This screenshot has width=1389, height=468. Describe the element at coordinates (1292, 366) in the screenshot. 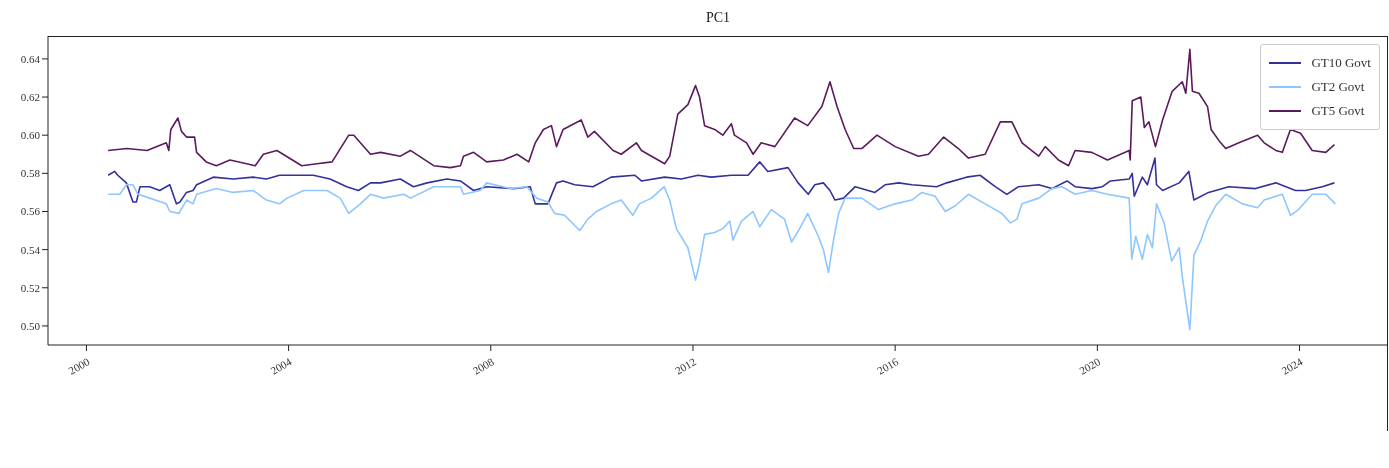

I see `x-tick-label: 2024` at that location.